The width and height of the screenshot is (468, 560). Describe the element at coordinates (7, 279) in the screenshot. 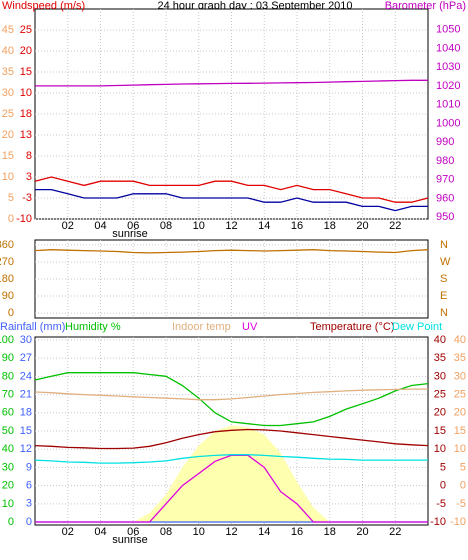

I see `y-tick-label: 180` at that location.